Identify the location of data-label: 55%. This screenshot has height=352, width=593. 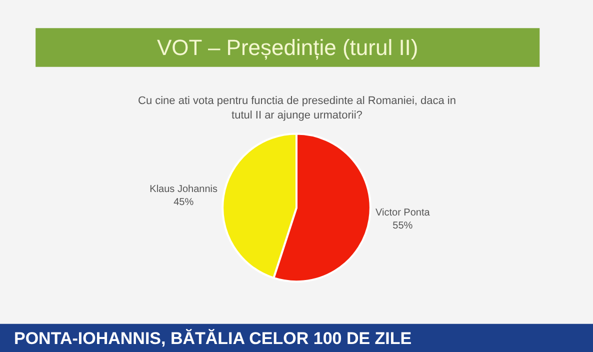
(402, 226).